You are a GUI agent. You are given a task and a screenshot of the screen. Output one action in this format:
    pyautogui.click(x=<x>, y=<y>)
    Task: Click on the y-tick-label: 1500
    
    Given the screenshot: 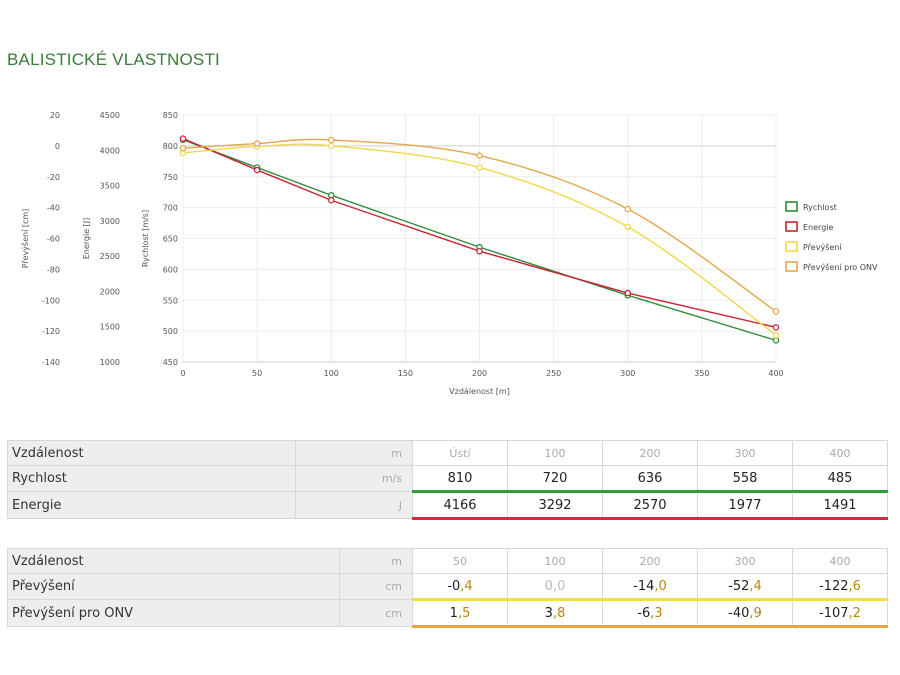 What is the action you would take?
    pyautogui.click(x=110, y=327)
    